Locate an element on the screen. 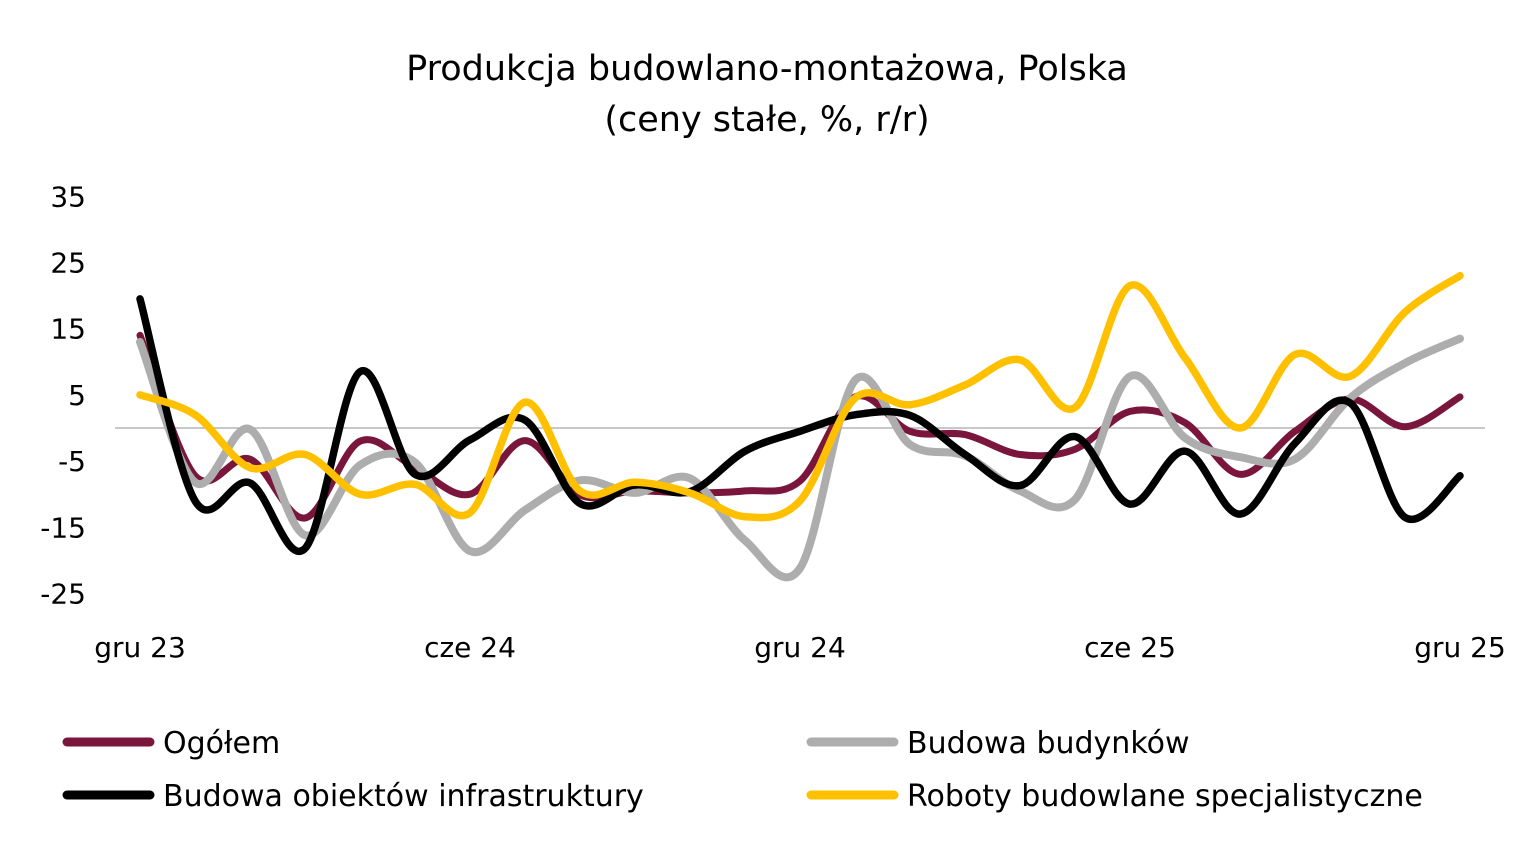  legend-item-roboty-budowlane-specjalistyczne: Roboty budowlane specjalistyczne is located at coordinates (1114, 796).